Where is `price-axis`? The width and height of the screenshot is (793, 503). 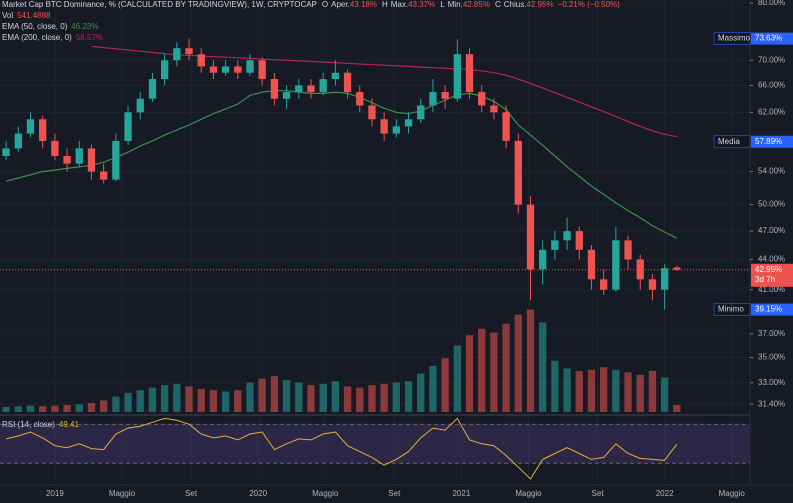
price-axis is located at coordinates (771, 241).